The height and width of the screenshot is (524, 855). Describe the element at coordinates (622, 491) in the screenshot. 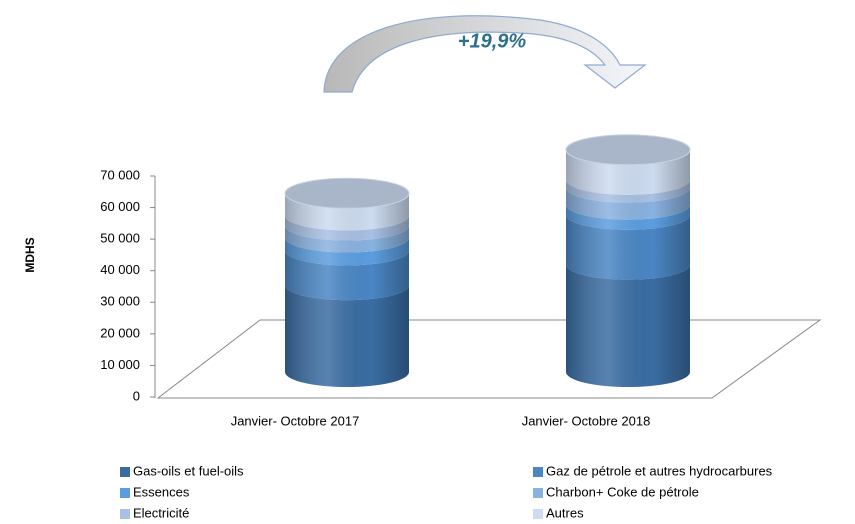

I see `legend-label: Charbon+ Coke de pétrole` at that location.